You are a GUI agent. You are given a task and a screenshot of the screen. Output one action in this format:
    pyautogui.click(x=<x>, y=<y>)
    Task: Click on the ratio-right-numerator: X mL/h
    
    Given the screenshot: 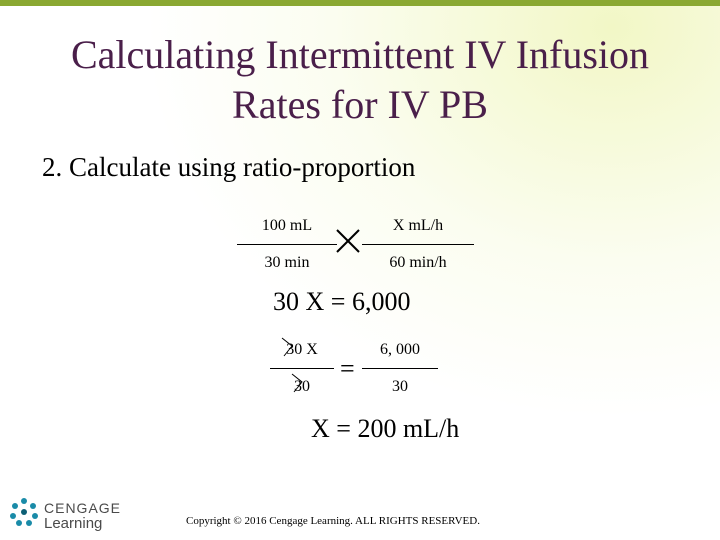 What is the action you would take?
    pyautogui.click(x=418, y=225)
    